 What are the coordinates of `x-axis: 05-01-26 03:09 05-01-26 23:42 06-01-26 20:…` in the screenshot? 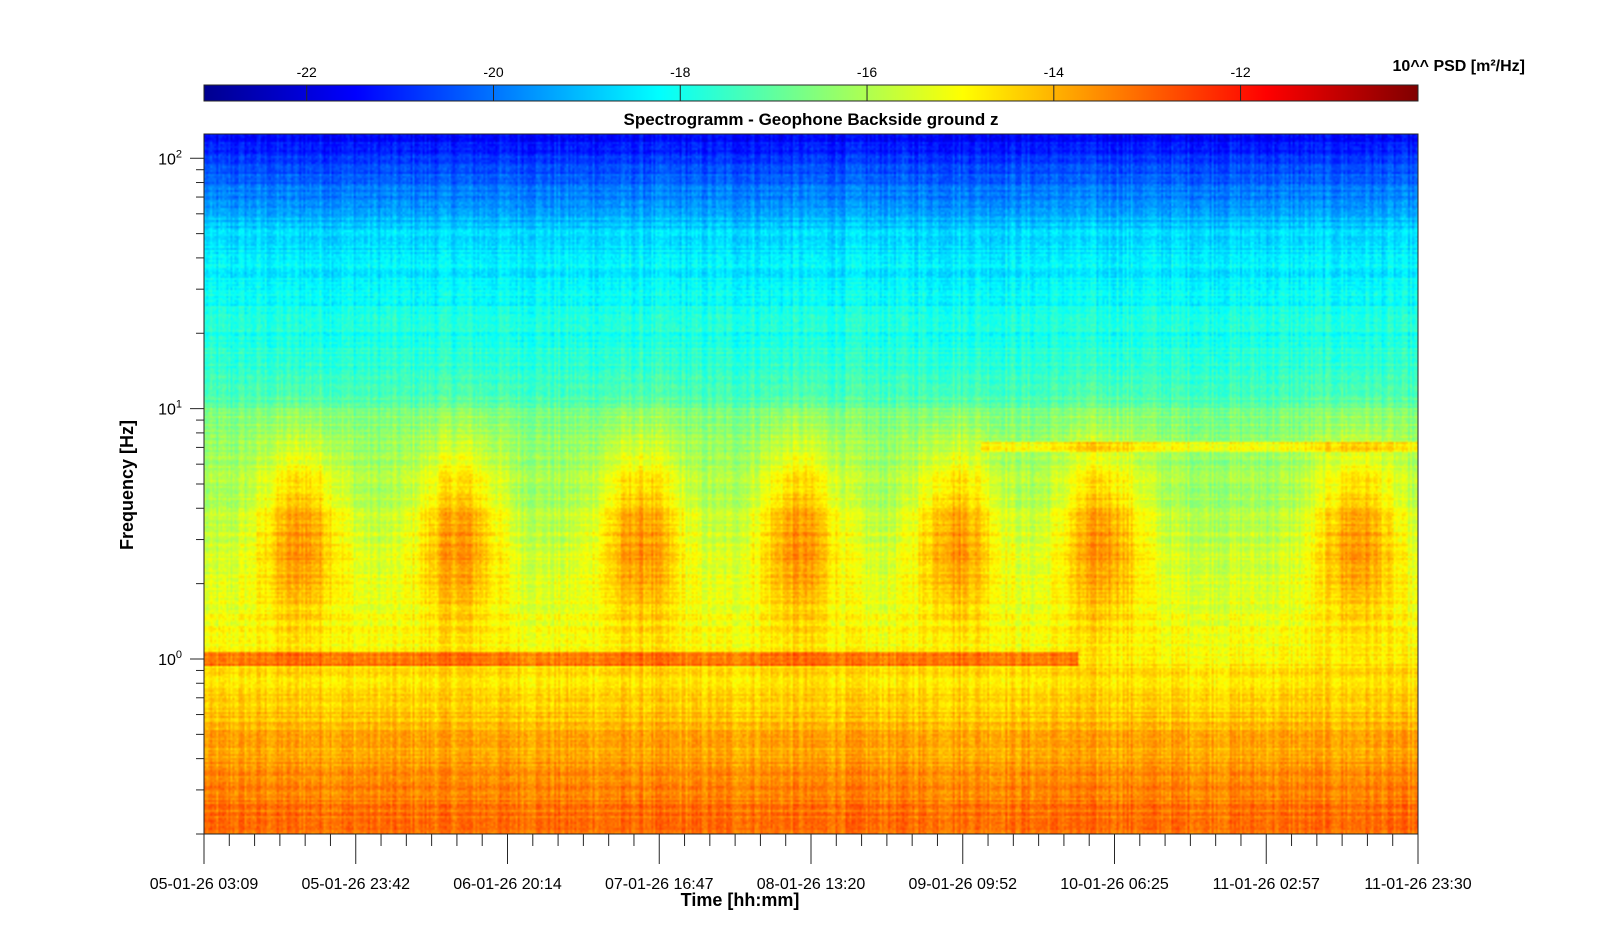 It's located at (811, 863).